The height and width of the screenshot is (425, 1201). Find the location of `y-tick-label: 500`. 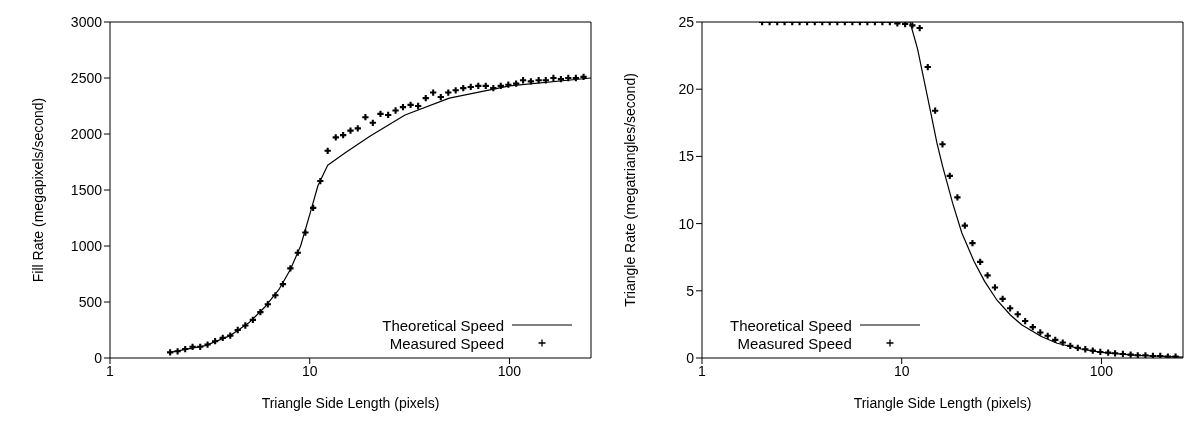

y-tick-label: 500 is located at coordinates (90, 301).